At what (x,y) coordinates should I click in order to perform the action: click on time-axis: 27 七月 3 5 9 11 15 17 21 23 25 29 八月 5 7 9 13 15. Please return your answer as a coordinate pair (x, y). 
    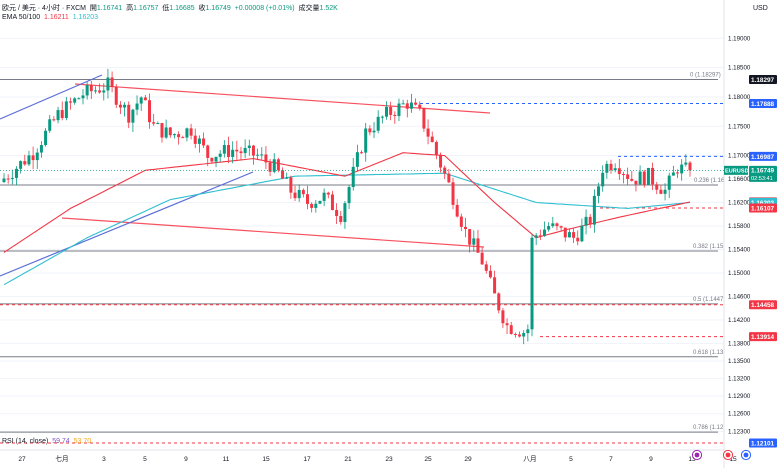
    Looking at the image, I should click on (368, 456).